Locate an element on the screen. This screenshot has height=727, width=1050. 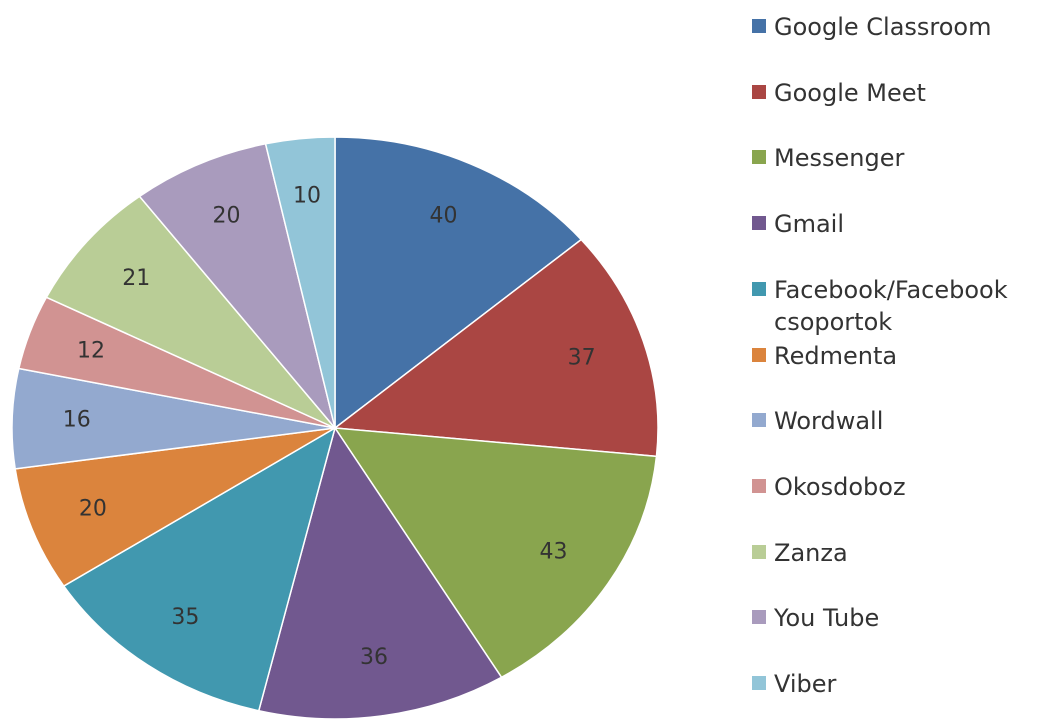
legend-label: You Tube is located at coordinates (827, 618).